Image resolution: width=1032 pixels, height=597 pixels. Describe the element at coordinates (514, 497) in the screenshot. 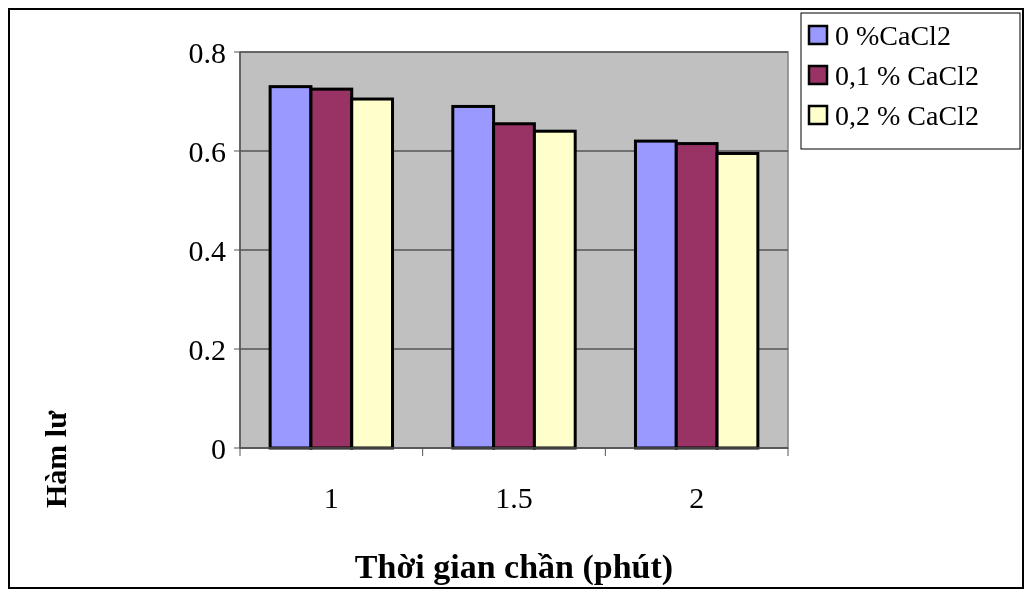

I see `x-tick-label: 1.5` at that location.